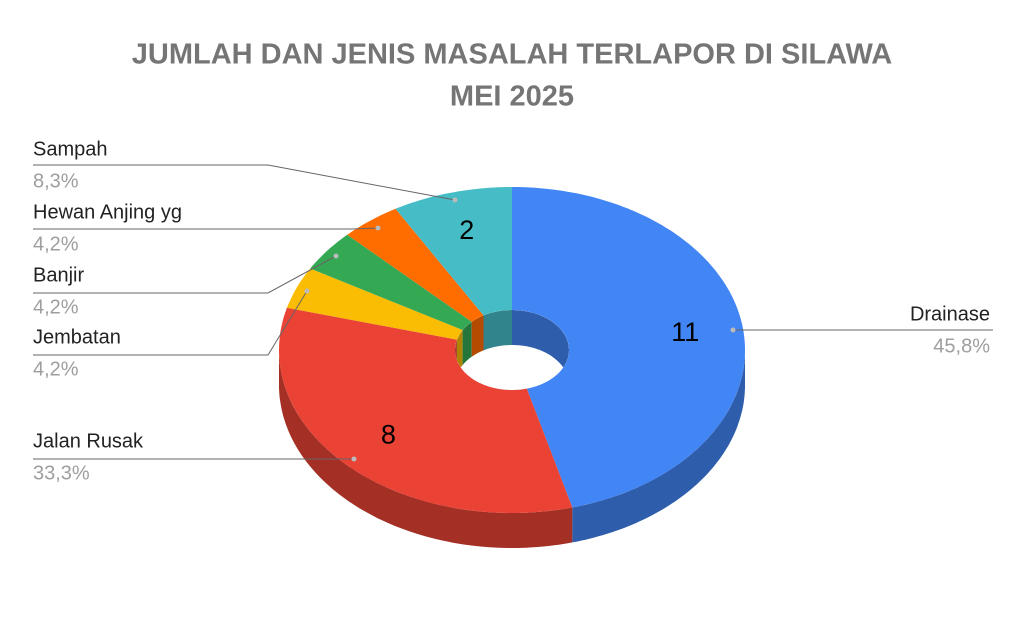 The height and width of the screenshot is (633, 1024). I want to click on chart-title: MEI 2025, so click(512, 97).